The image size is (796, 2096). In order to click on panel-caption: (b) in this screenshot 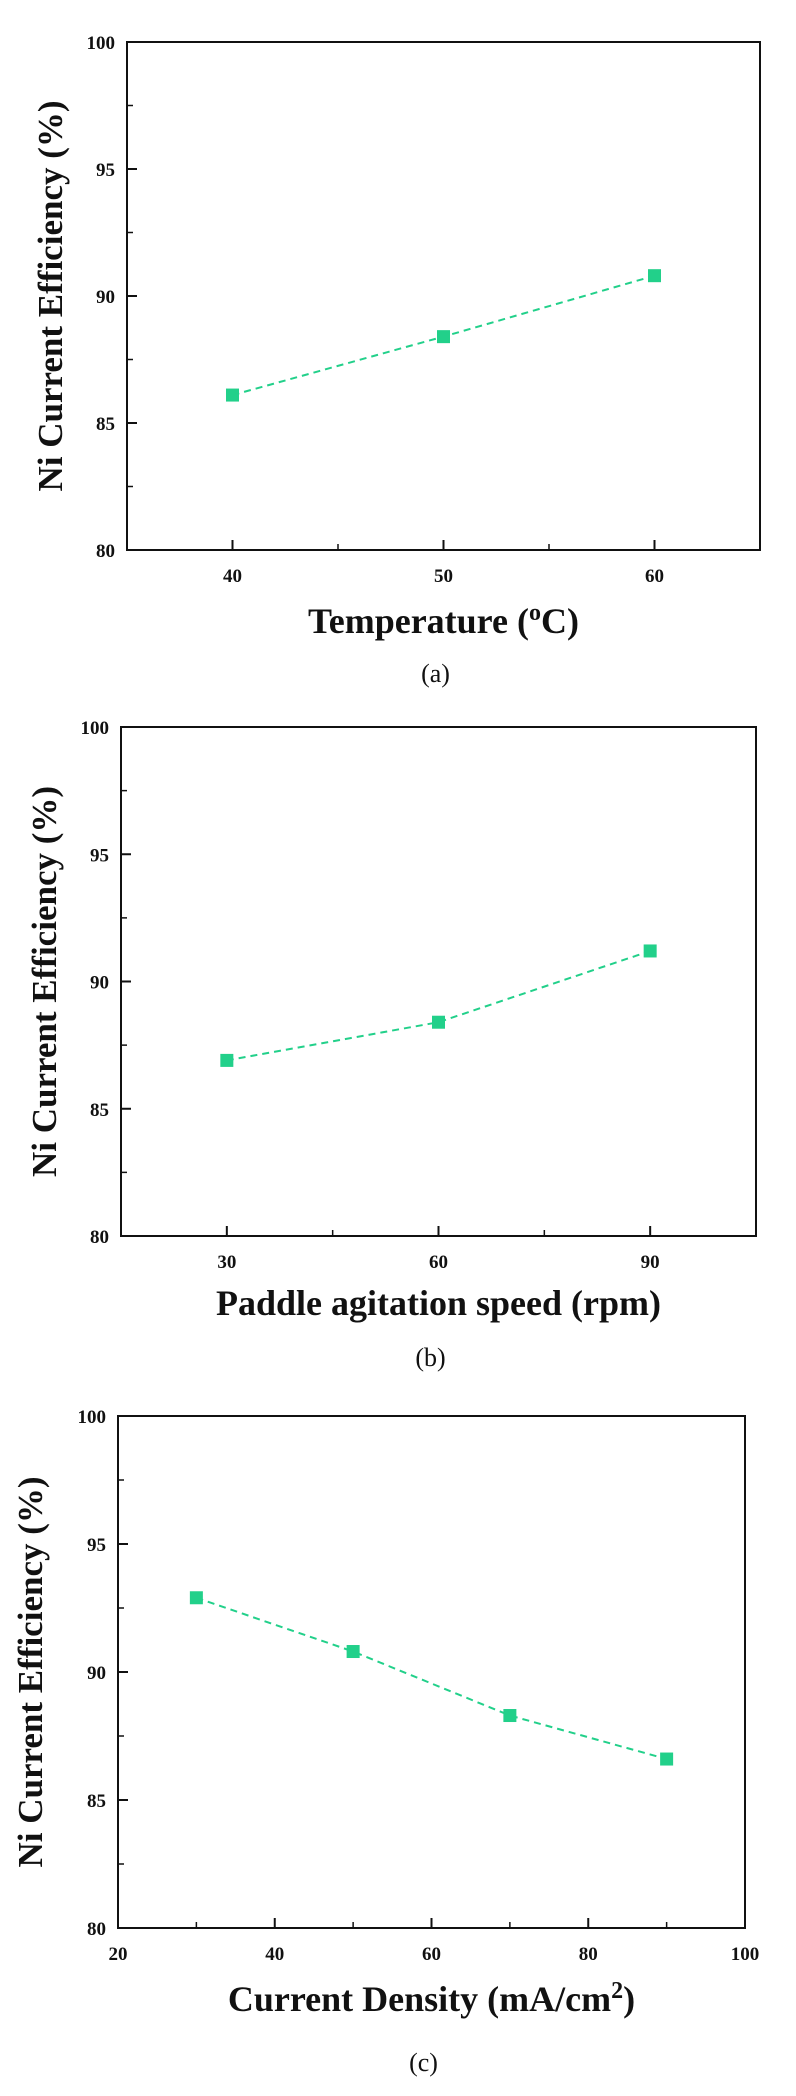, I will do `click(430, 1357)`.